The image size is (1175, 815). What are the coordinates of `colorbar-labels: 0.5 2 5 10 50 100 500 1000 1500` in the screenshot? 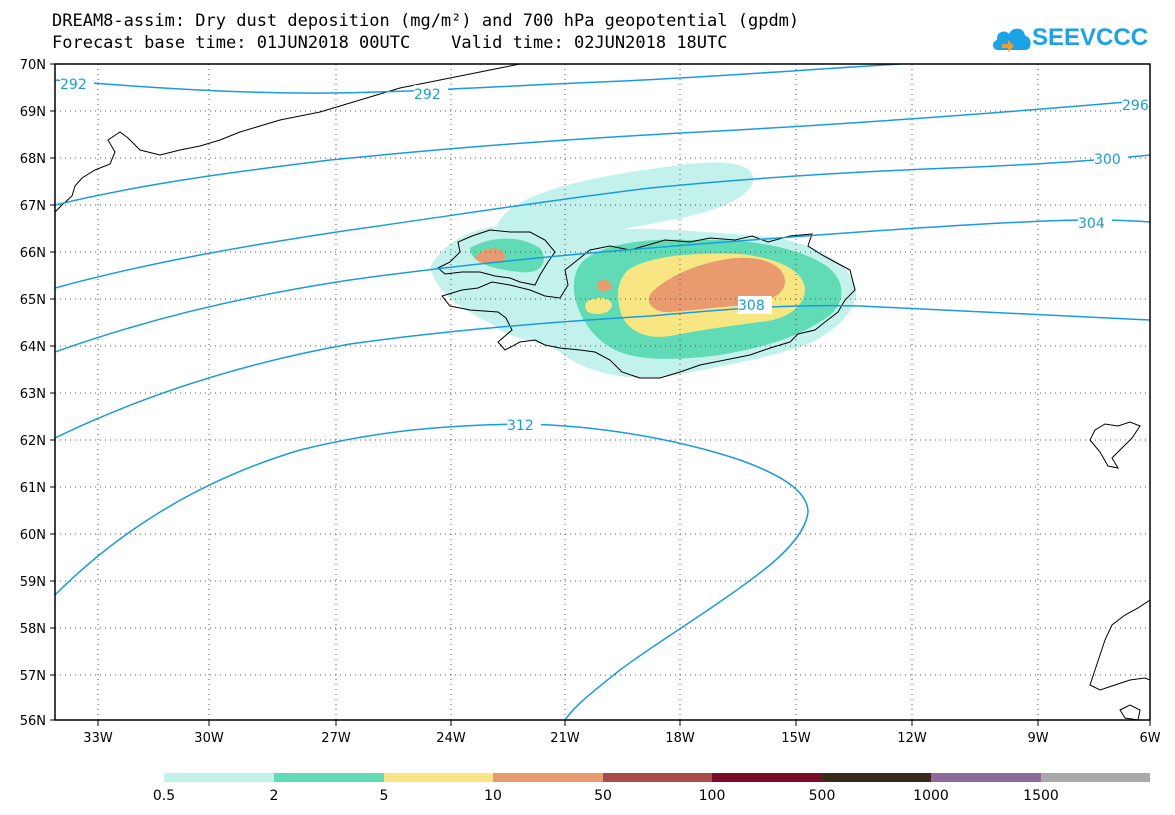 It's located at (606, 796).